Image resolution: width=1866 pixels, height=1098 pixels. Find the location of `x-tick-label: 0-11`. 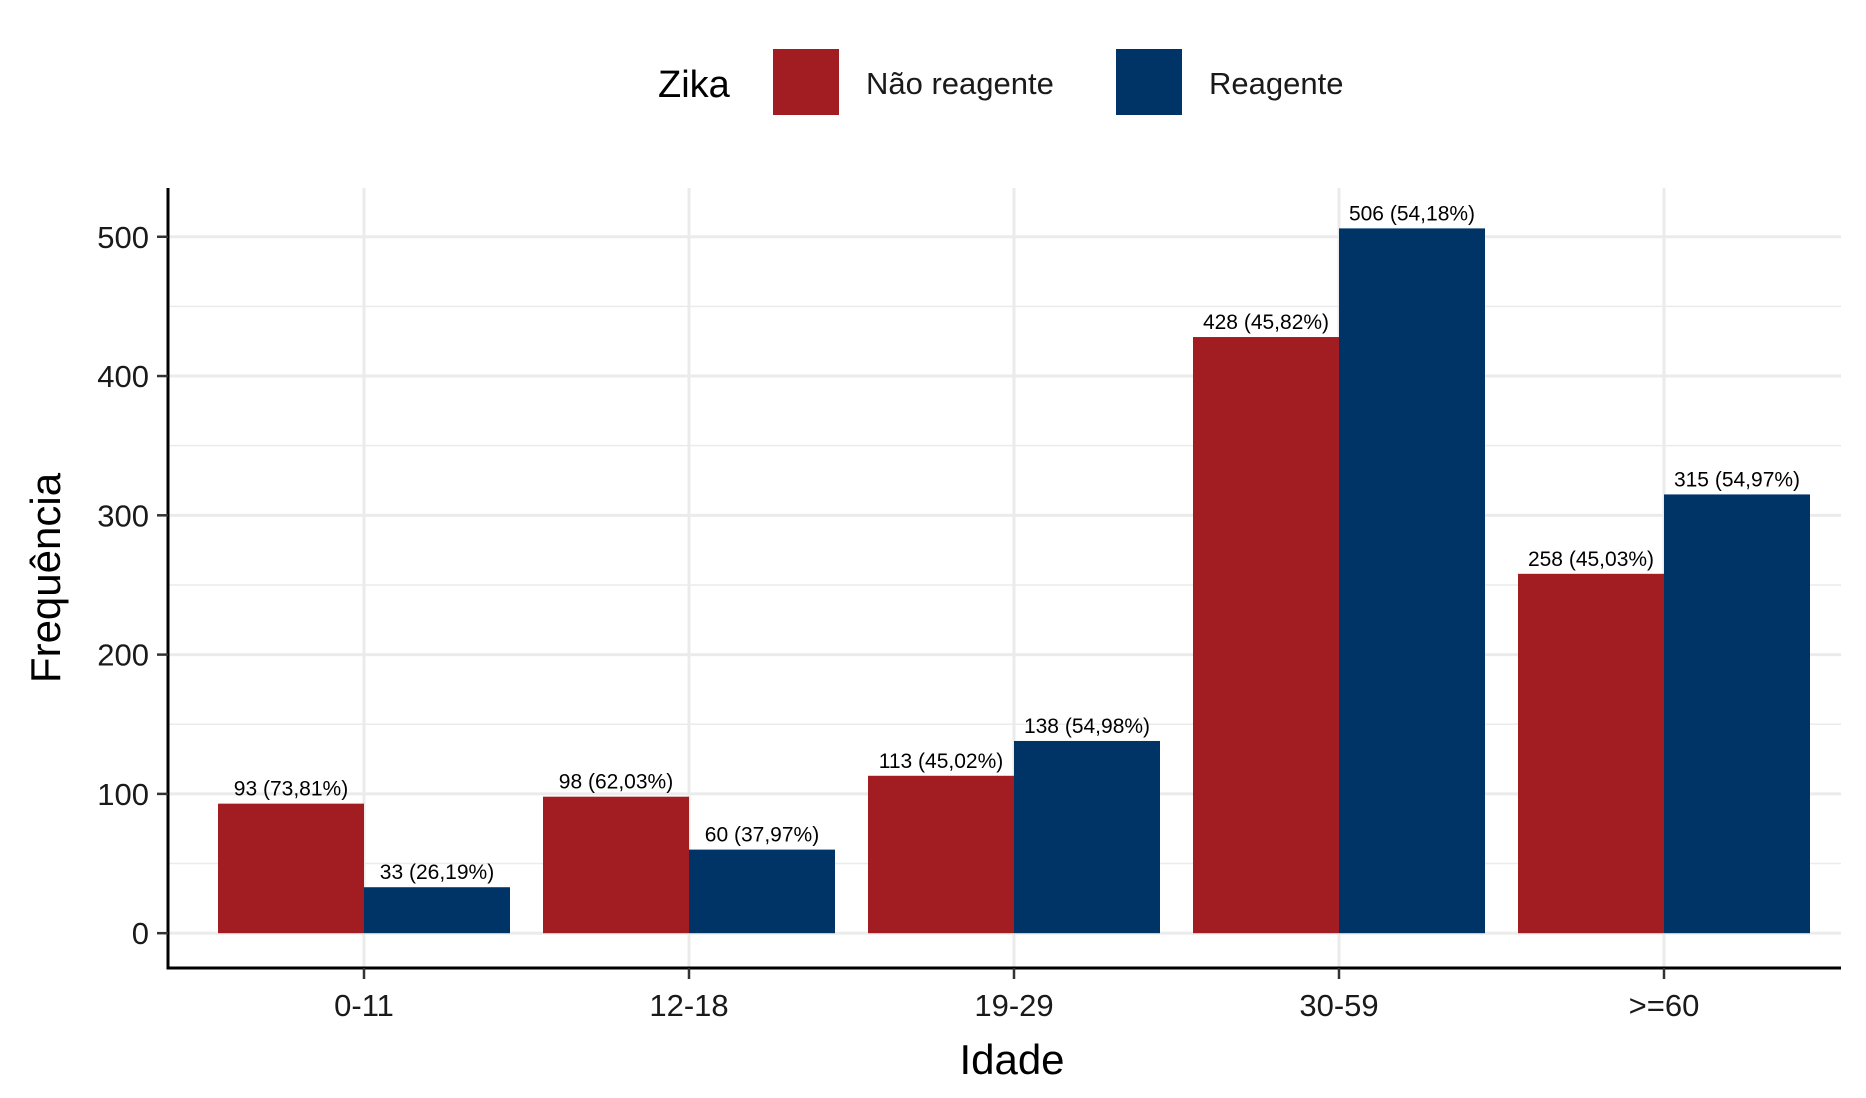

x-tick-label: 0-11 is located at coordinates (364, 1005).